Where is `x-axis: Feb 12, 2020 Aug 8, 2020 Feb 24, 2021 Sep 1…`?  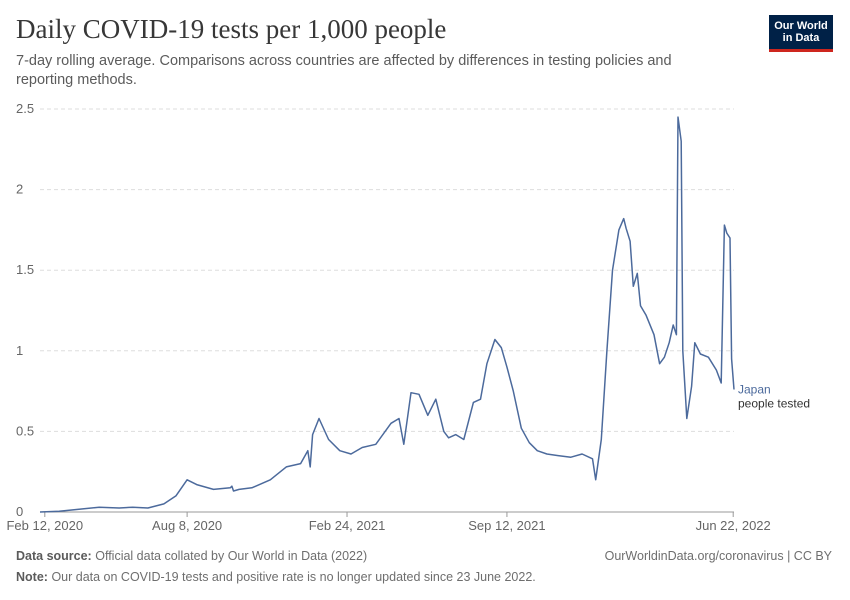 x-axis: Feb 12, 2020 Aug 8, 2020 Feb 24, 2021 Sep 1… is located at coordinates (388, 522).